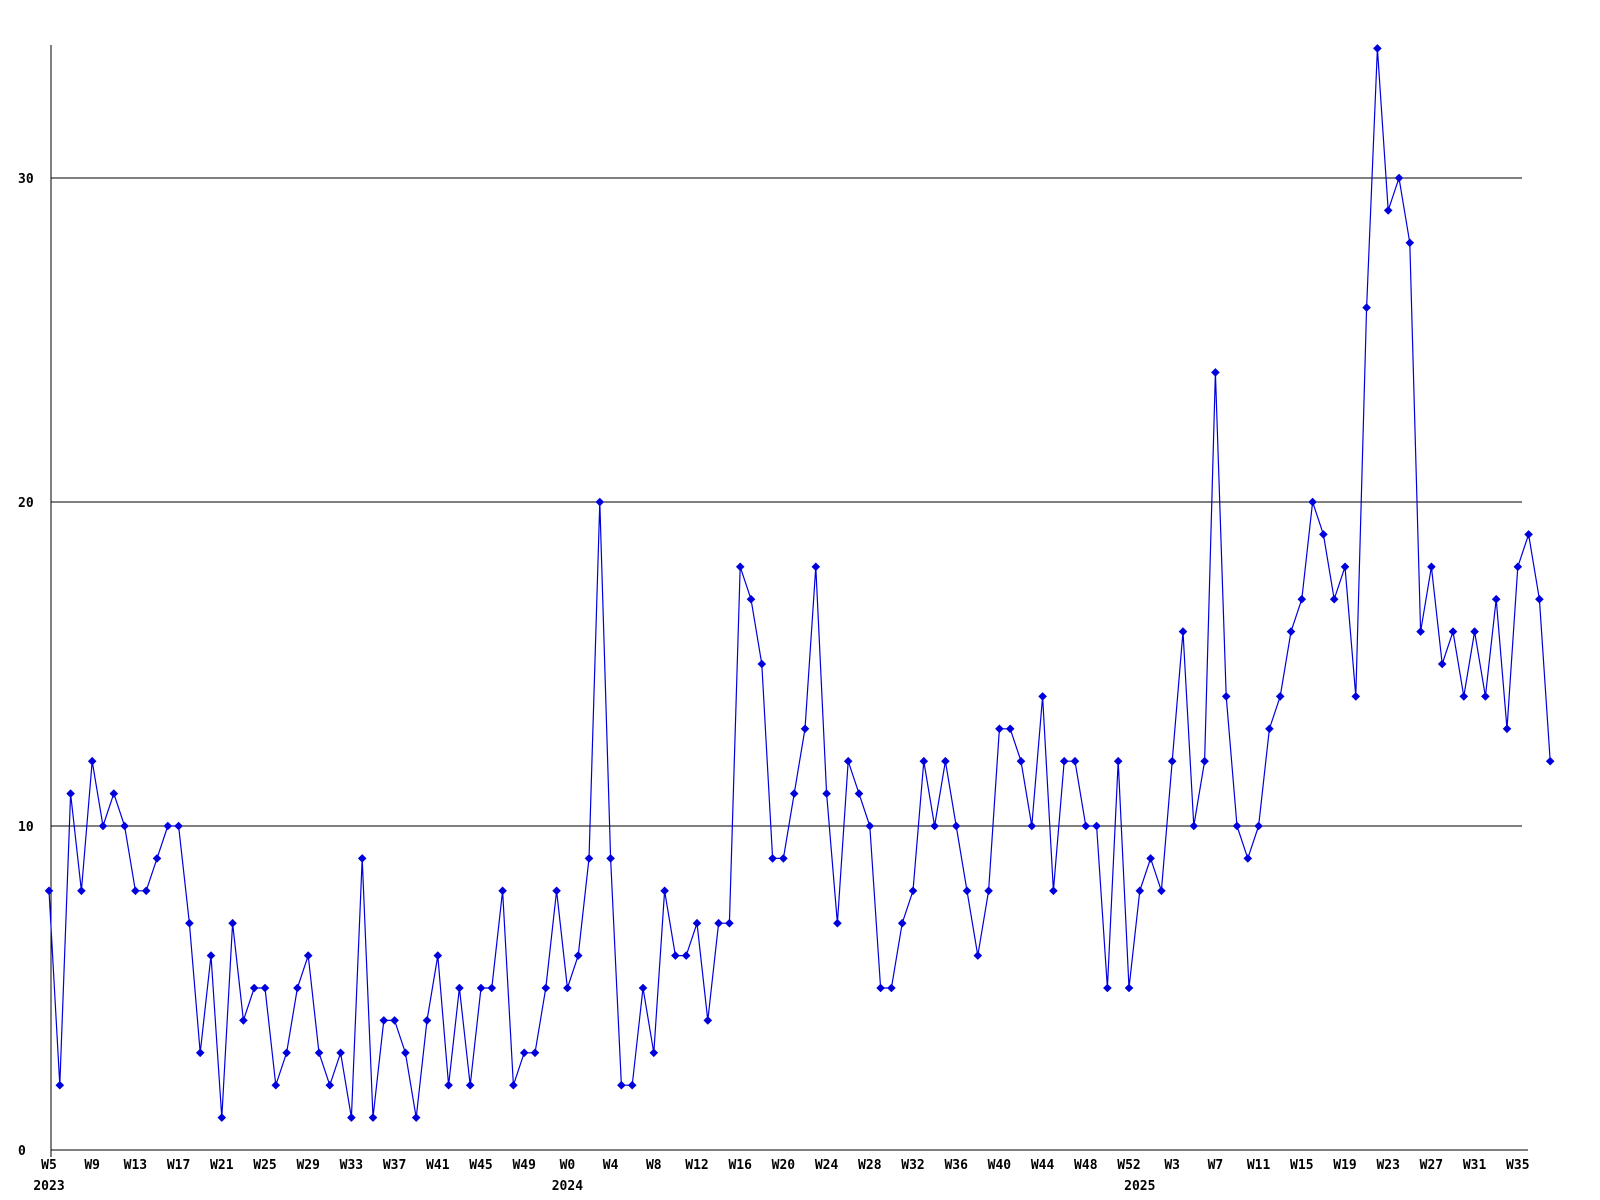  Describe the element at coordinates (1128, 1165) in the screenshot. I see `x-tick-label: W52` at that location.